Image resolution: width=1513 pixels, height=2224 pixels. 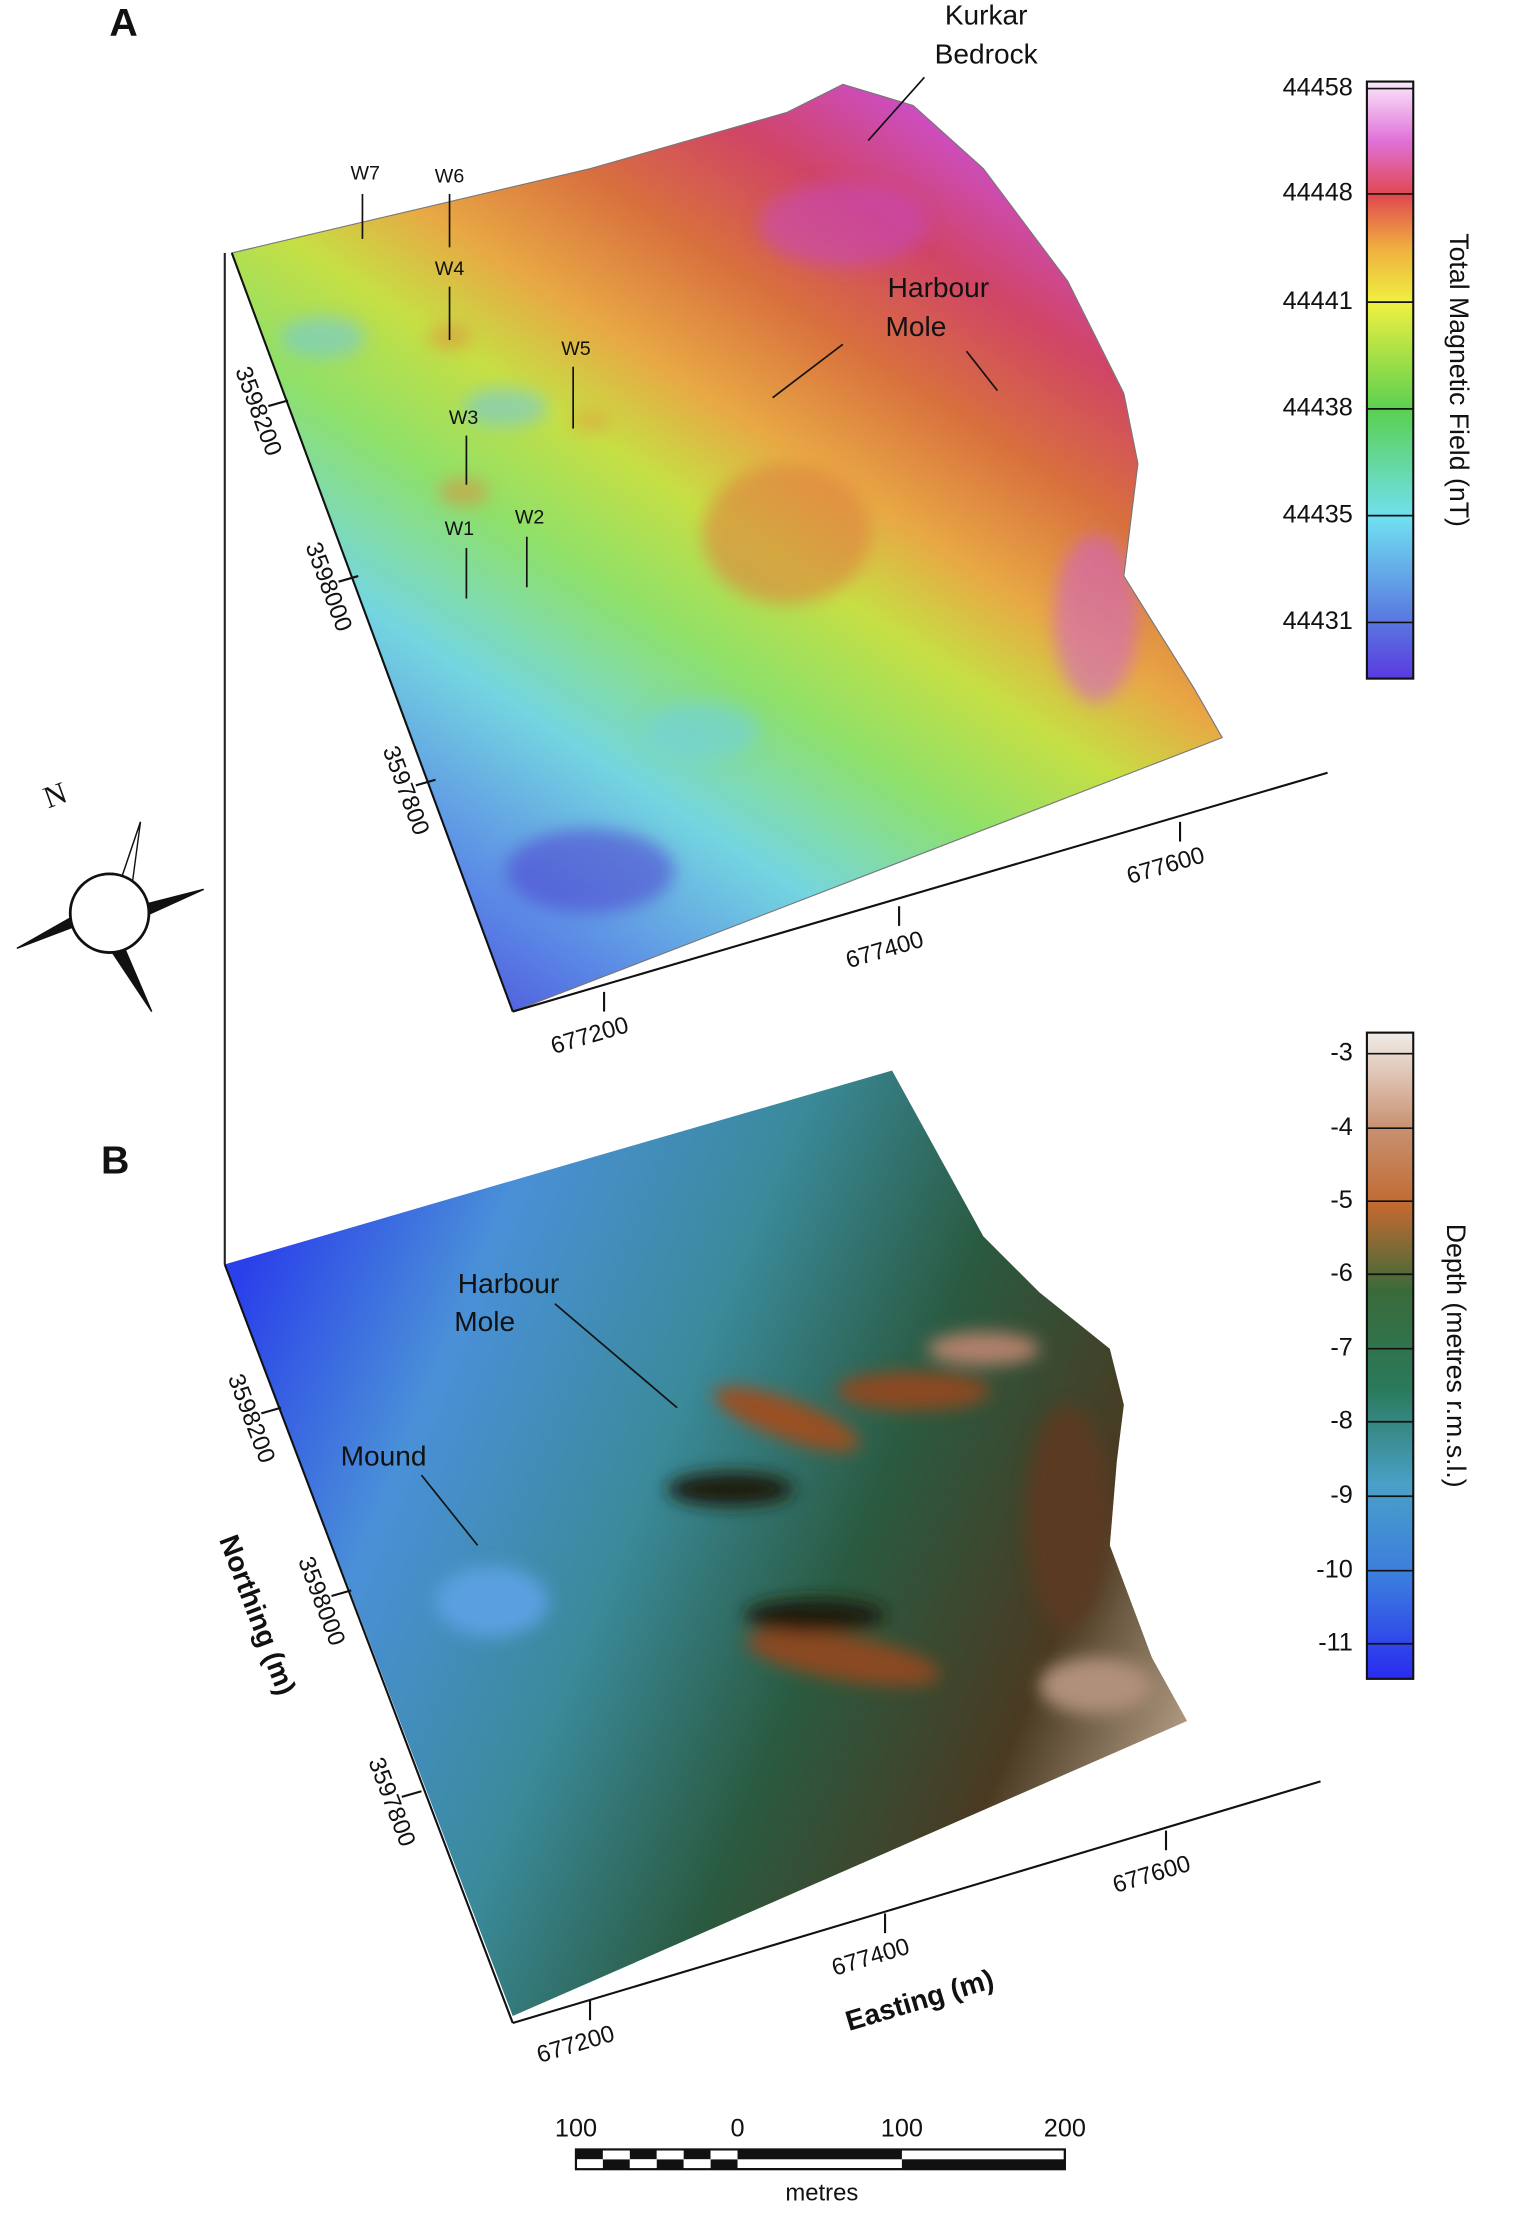 What do you see at coordinates (987, 54) in the screenshot?
I see `annotation: Bedrock` at bounding box center [987, 54].